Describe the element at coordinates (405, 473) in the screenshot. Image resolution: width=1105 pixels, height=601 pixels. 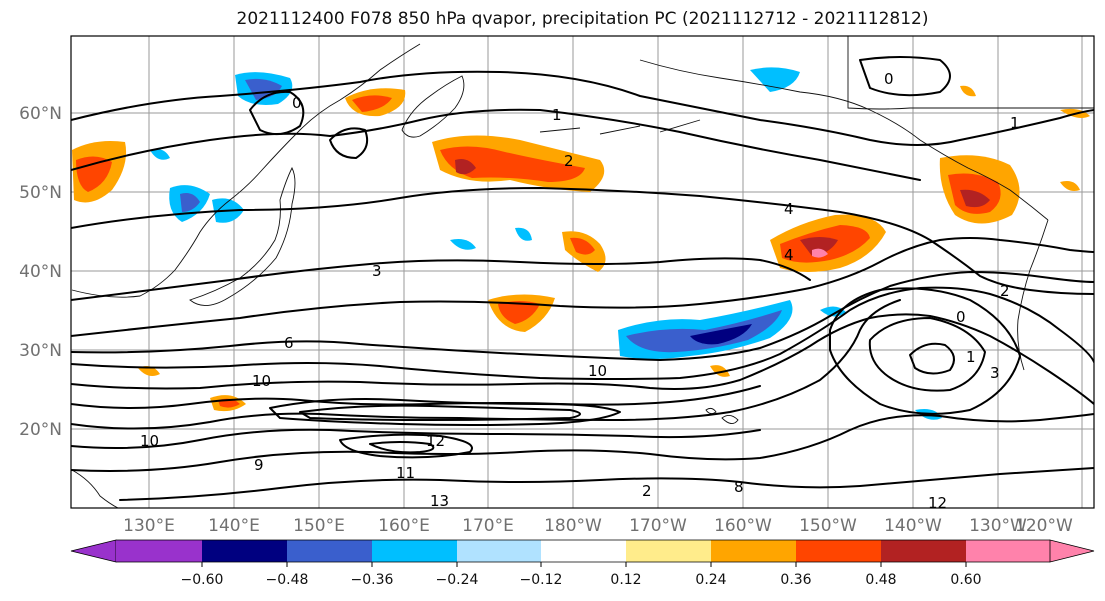
I see `contour-label: 11` at that location.